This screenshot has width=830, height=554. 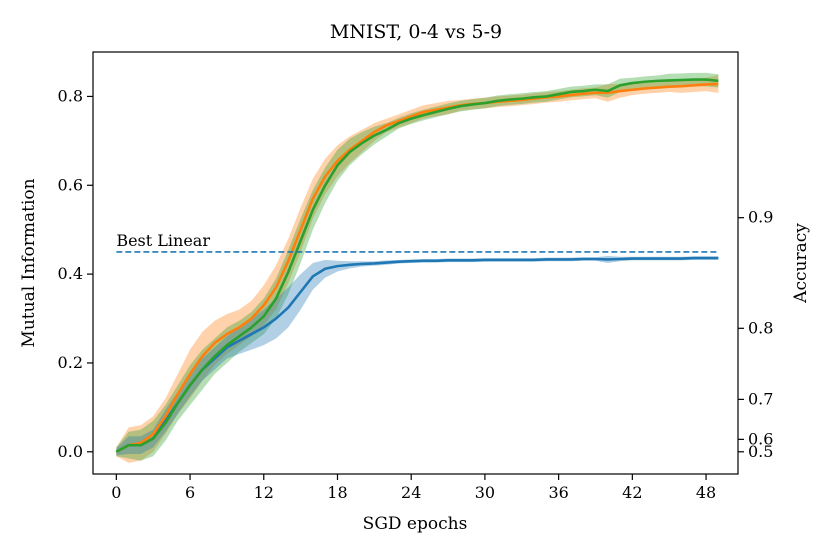 What do you see at coordinates (337, 492) in the screenshot?
I see `x-tick-label: 18` at bounding box center [337, 492].